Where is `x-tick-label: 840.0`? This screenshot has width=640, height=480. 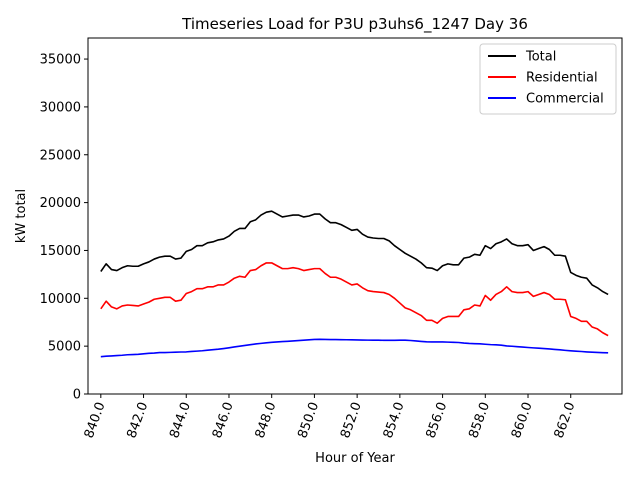 x-tick-label: 840.0 is located at coordinates (95, 420).